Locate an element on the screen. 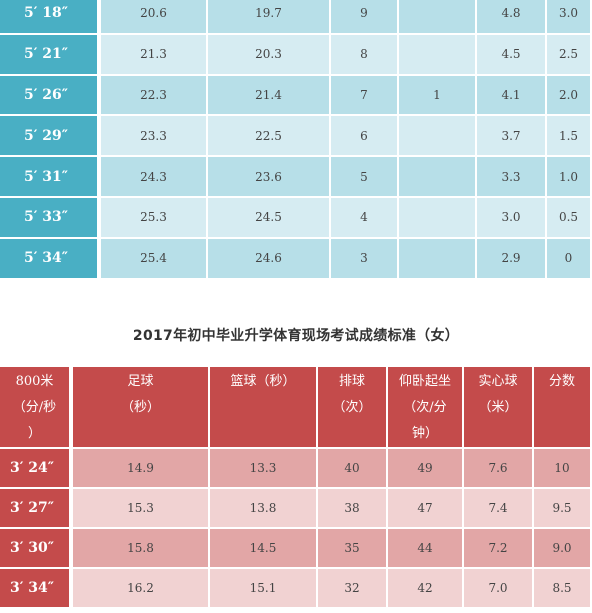 The image size is (592, 613). volleyball-value: 7 is located at coordinates (365, 96).